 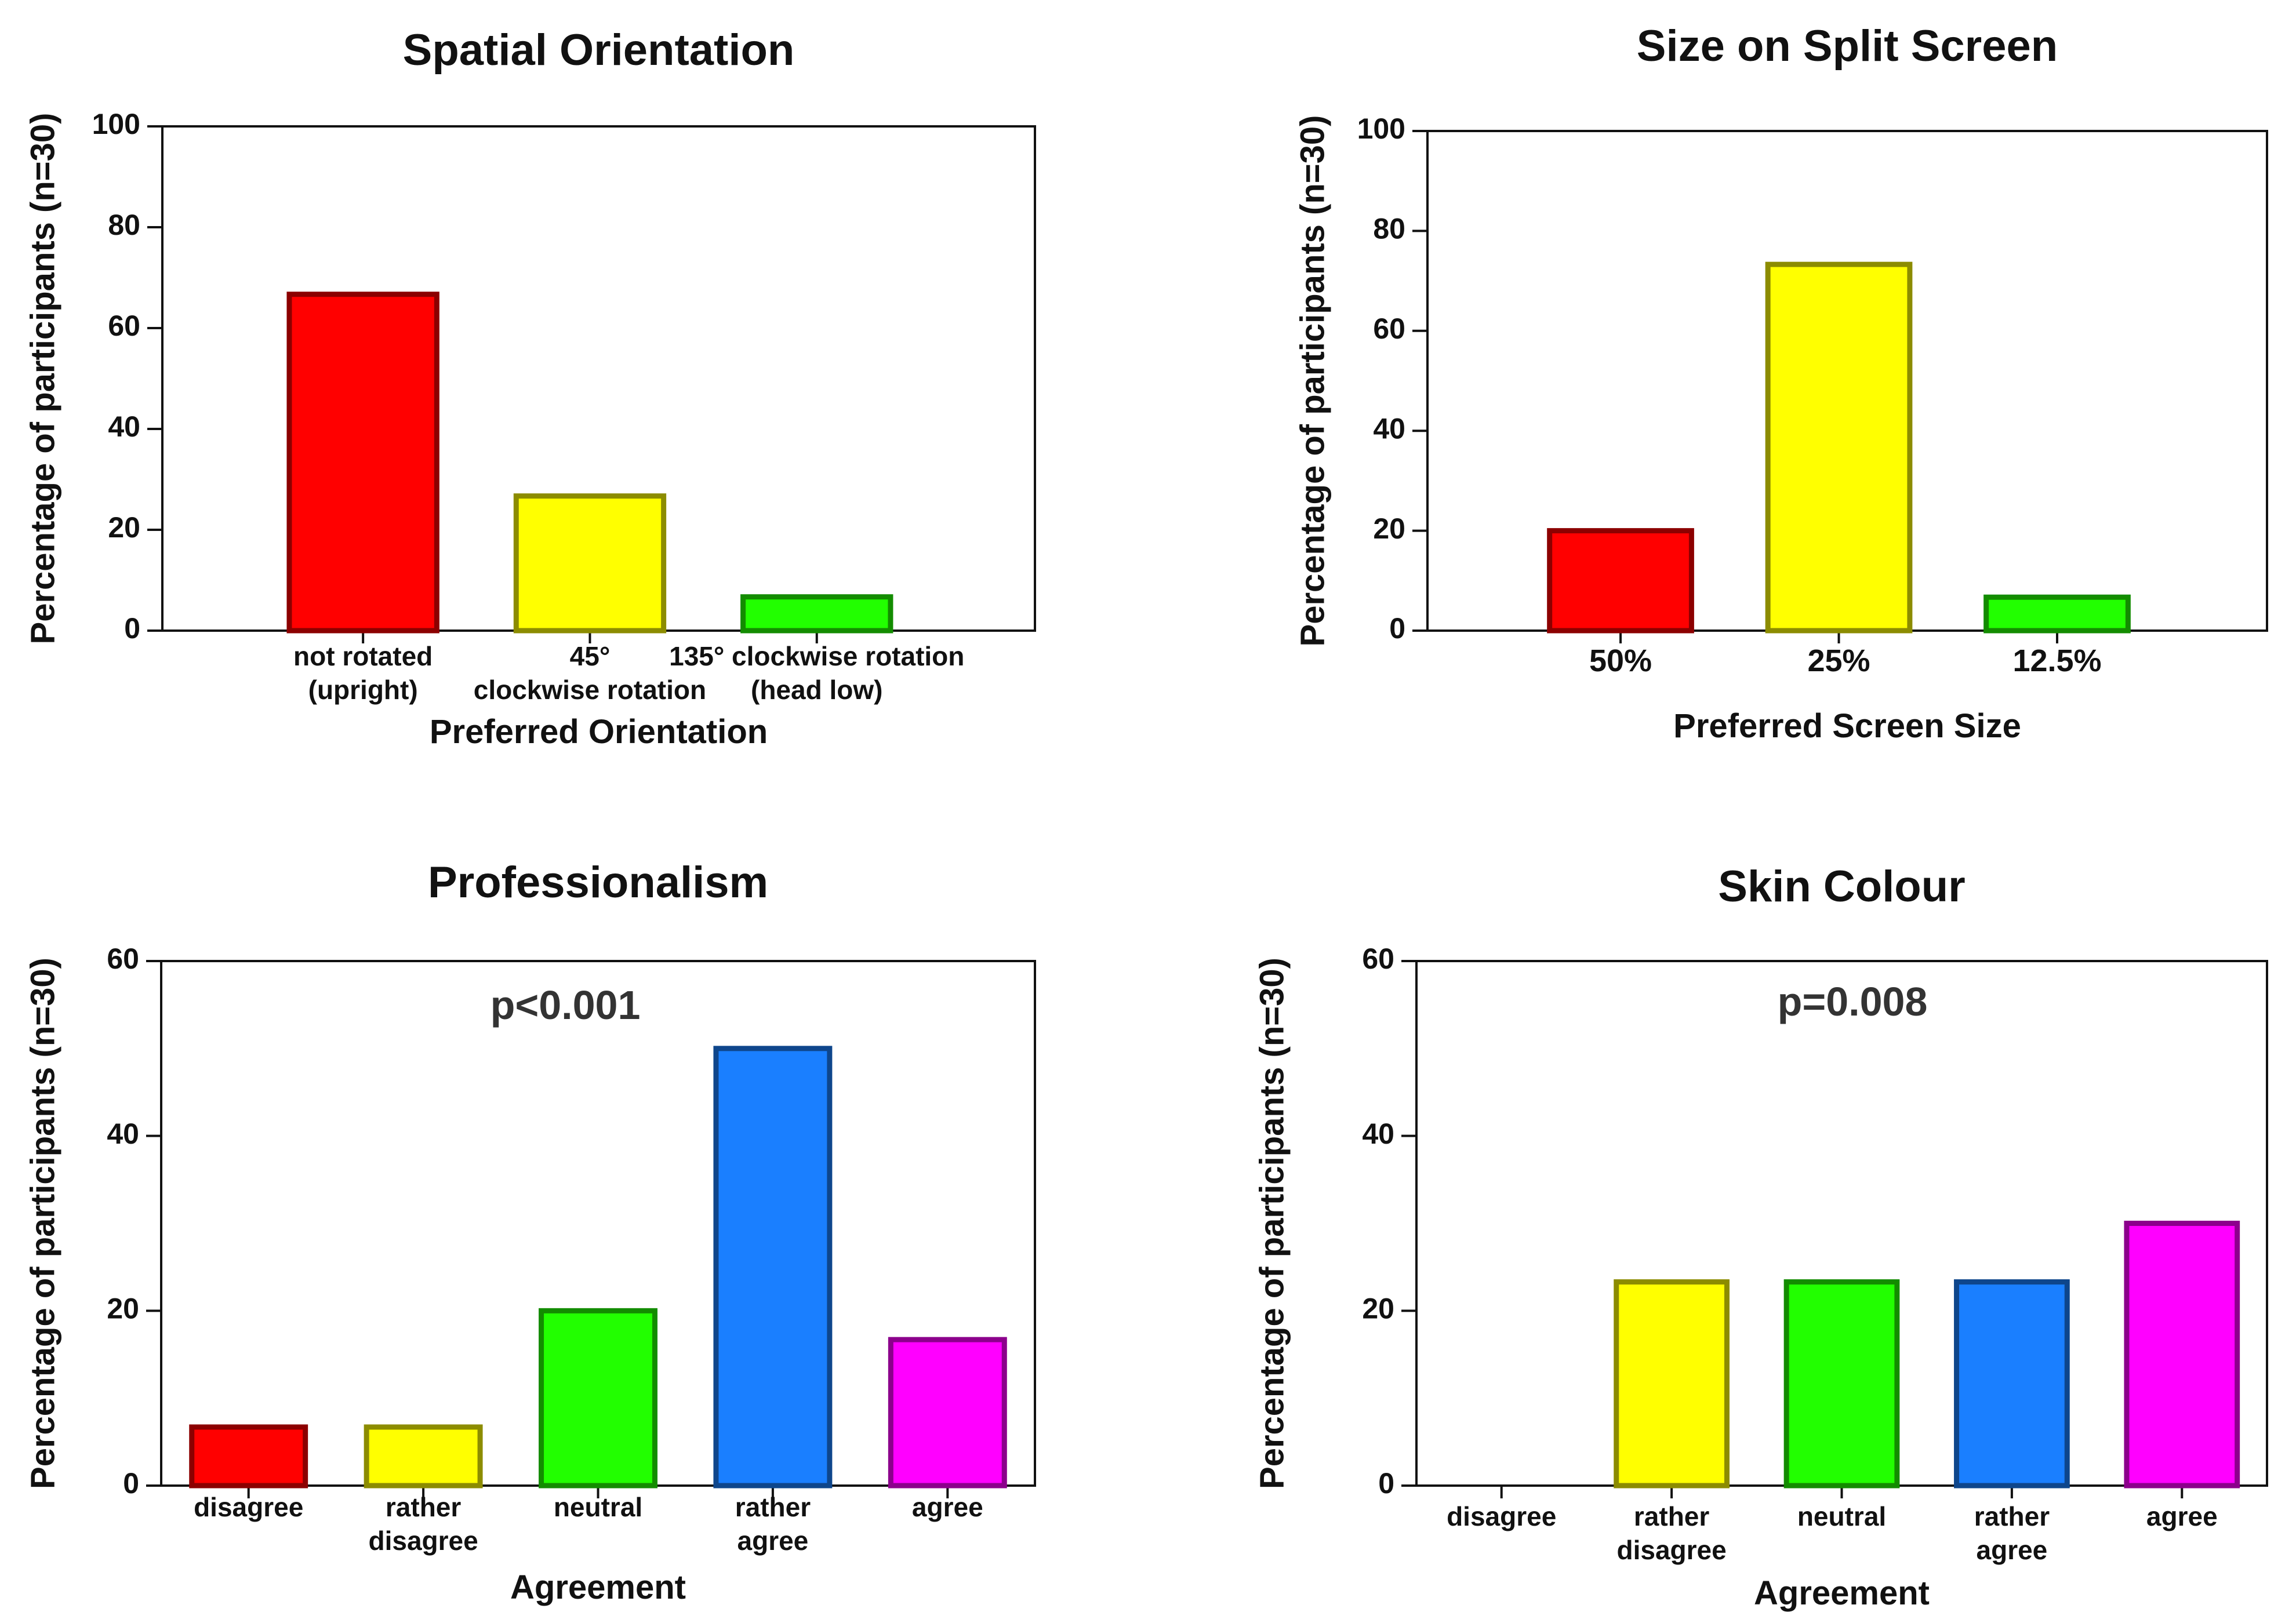 What do you see at coordinates (816, 656) in the screenshot?
I see `x-category-label: 135° clockwise rotation` at bounding box center [816, 656].